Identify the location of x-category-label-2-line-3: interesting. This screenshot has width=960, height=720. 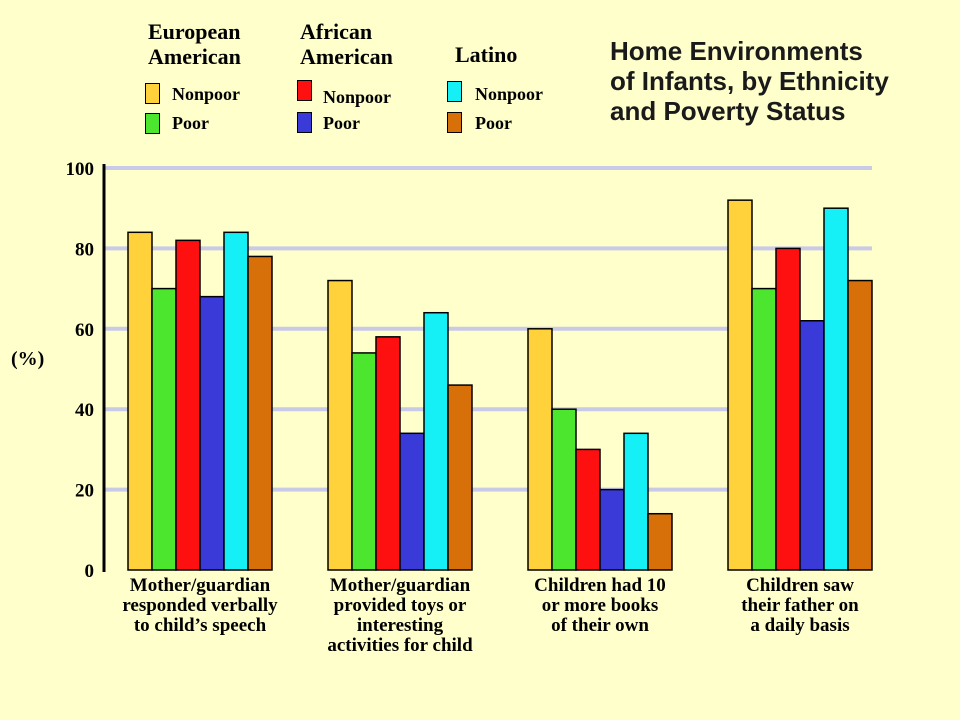
(400, 625).